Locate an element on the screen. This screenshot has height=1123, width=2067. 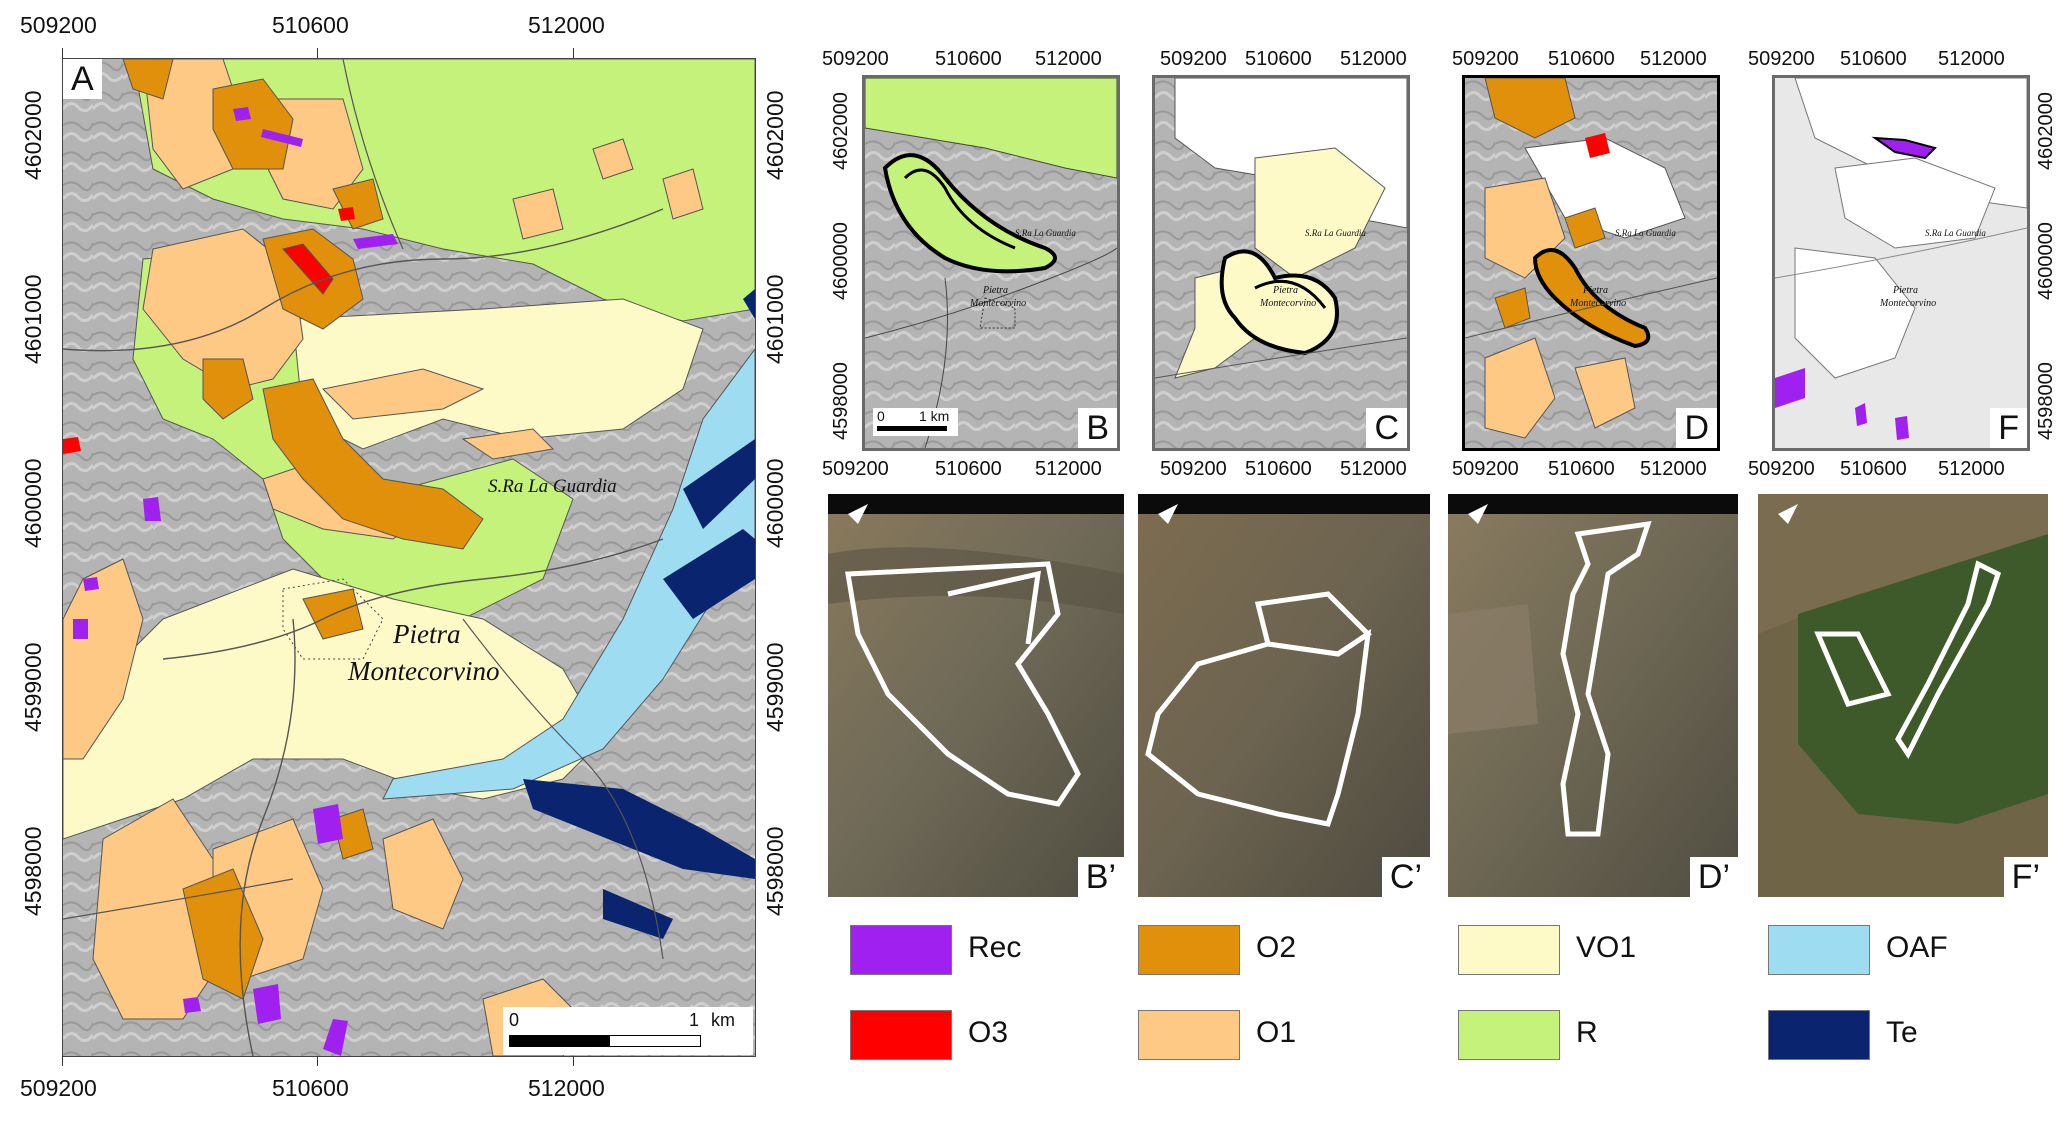
panel-b-town-label-1: Pietra is located at coordinates (995, 290).